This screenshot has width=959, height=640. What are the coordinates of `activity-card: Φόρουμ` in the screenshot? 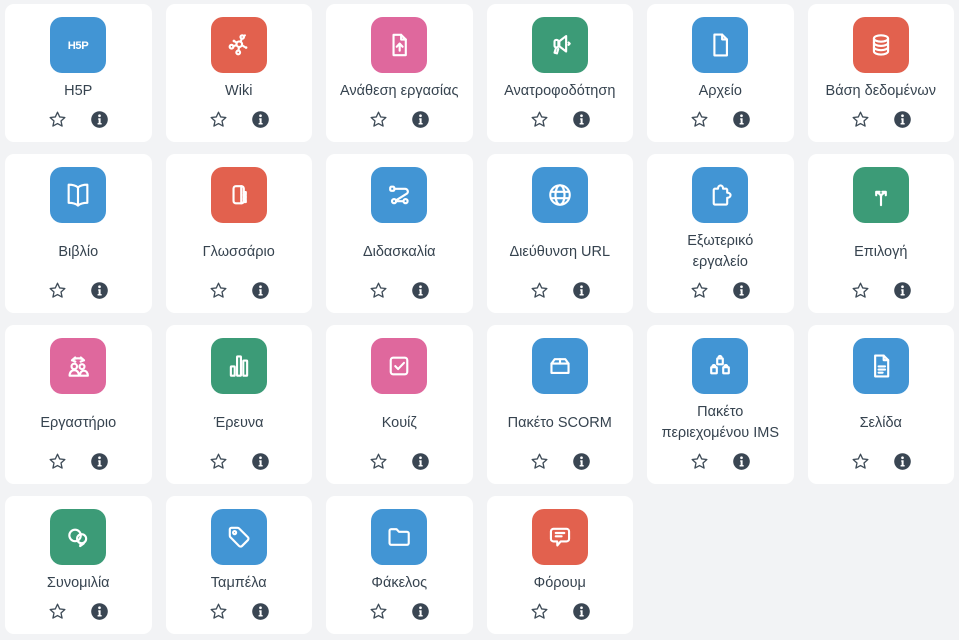 It's located at (559, 565).